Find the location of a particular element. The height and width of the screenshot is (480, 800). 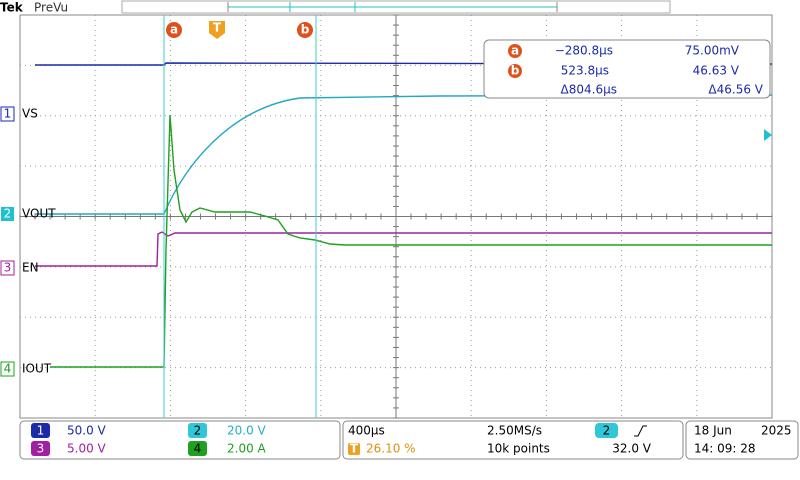

readout-a-marker is located at coordinates (515, 51).